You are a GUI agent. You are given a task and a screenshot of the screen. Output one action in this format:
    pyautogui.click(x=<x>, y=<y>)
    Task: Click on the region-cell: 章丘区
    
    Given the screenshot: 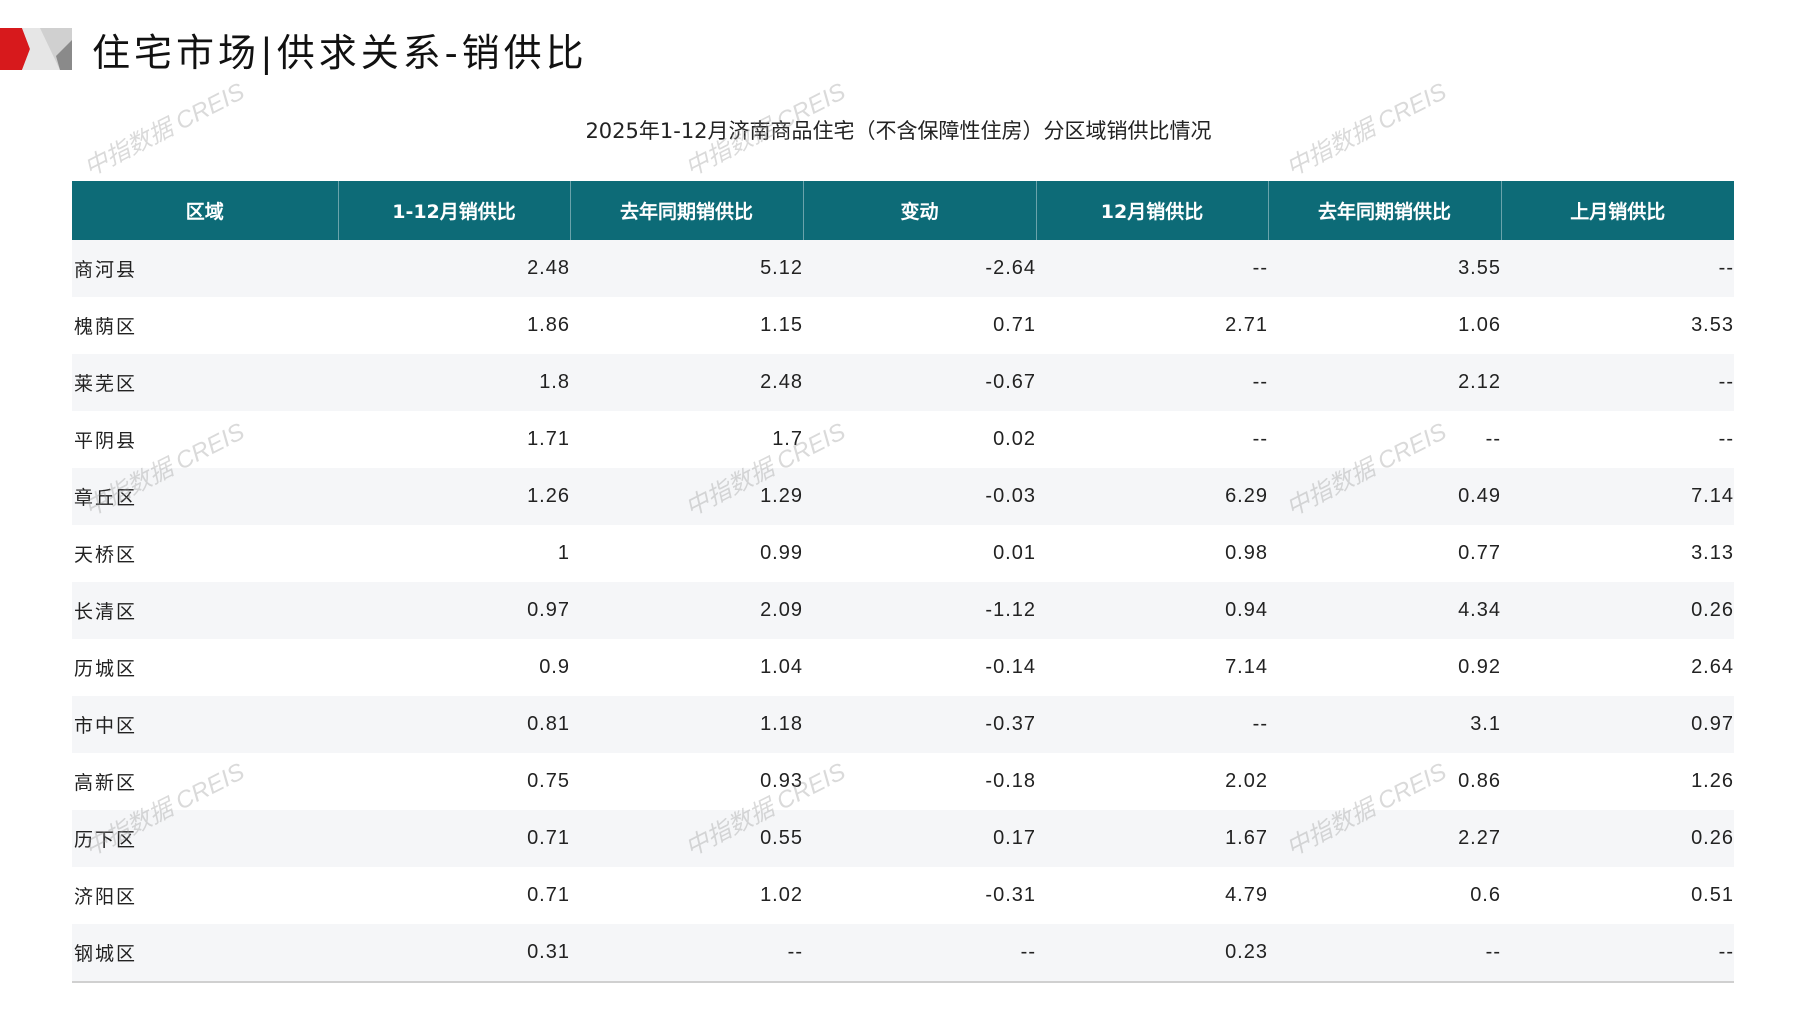 What is the action you would take?
    pyautogui.click(x=205, y=496)
    